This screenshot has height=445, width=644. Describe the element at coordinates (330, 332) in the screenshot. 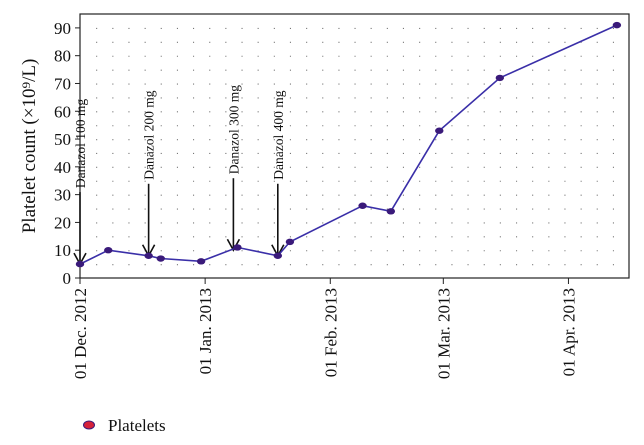

I see `x-tick-label: 01 Feb. 2013` at that location.